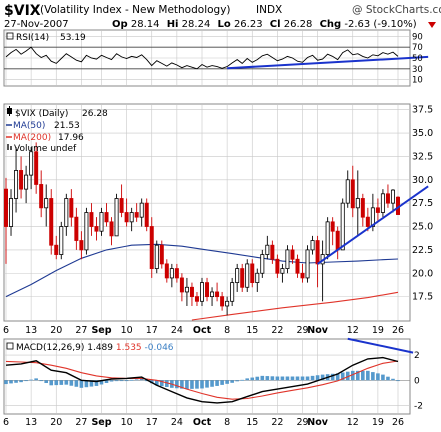 This screenshot has height=432, width=441. I want to click on rsi-y-tick-label: 30, so click(417, 70).